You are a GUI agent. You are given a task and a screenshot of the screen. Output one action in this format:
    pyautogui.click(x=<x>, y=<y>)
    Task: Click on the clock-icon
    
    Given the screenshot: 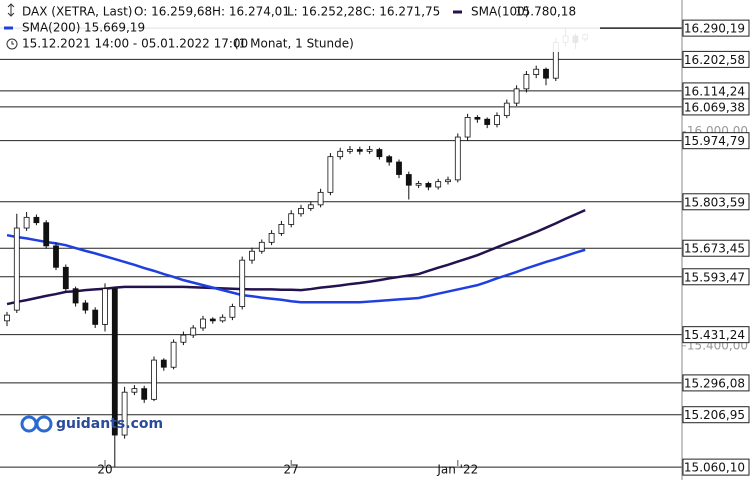 What is the action you would take?
    pyautogui.click(x=12, y=44)
    